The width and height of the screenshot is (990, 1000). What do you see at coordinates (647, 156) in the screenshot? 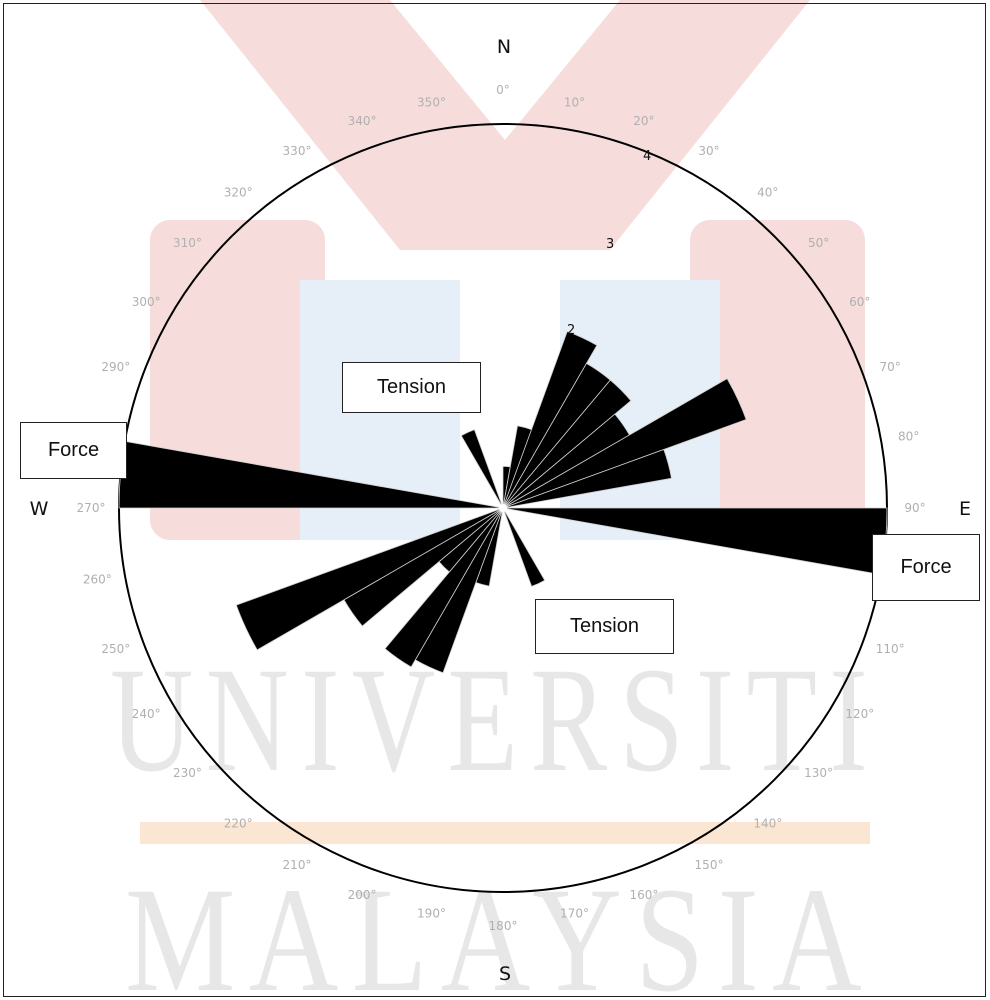
I see `ring-label-4: 4` at bounding box center [647, 156].